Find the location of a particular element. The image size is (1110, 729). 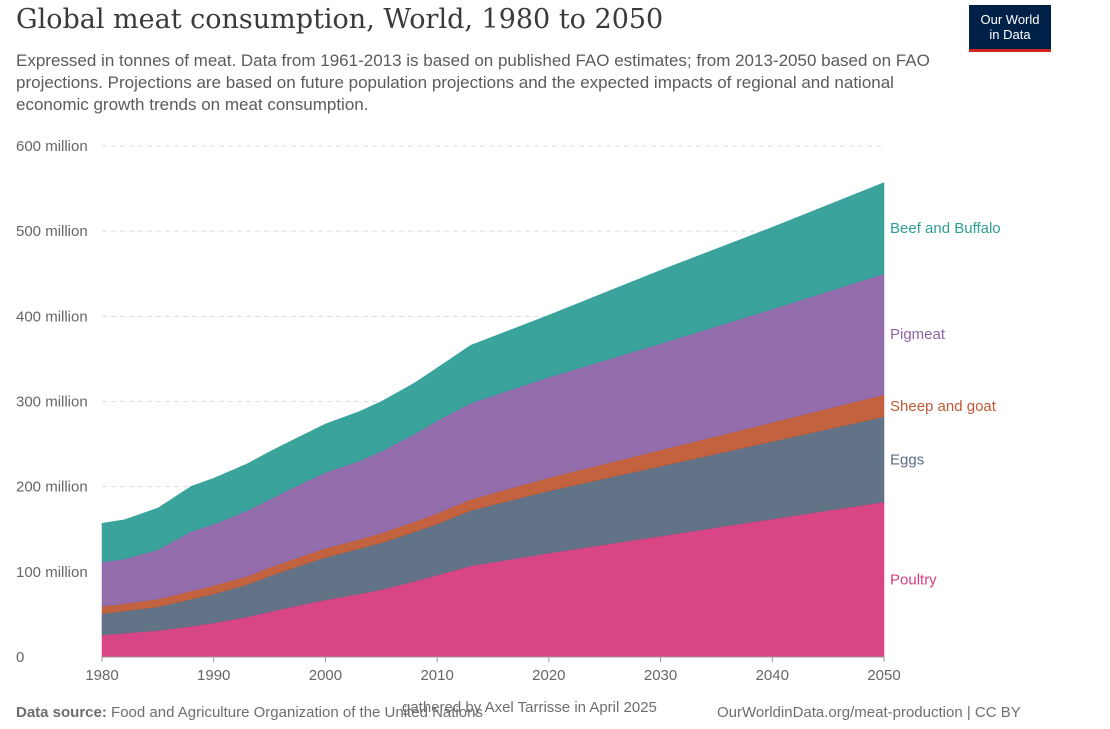

series-label-beef-and-buffalo: Beef and Buffalo is located at coordinates (945, 228).